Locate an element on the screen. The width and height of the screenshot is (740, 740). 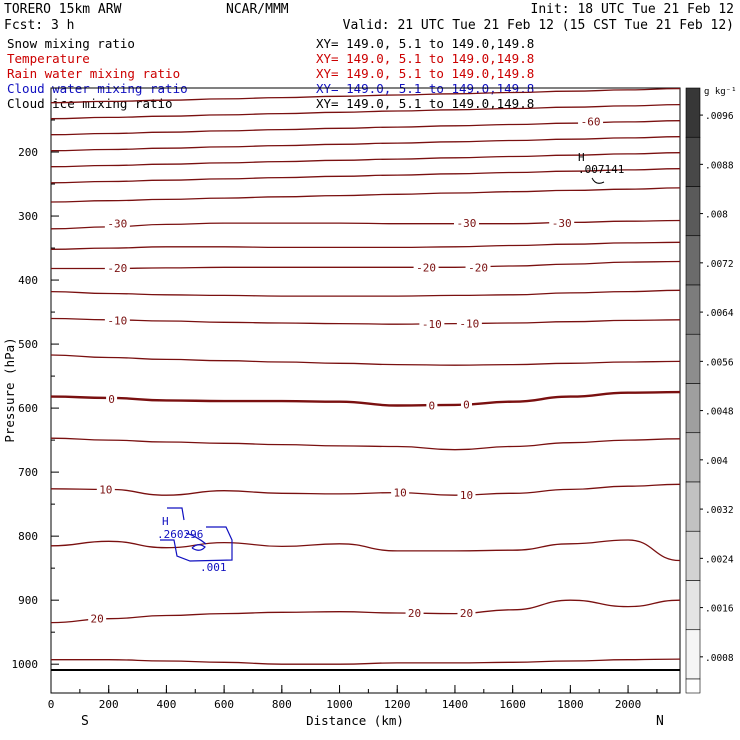
temperature-contour-m65 is located at coordinates (365, 95).